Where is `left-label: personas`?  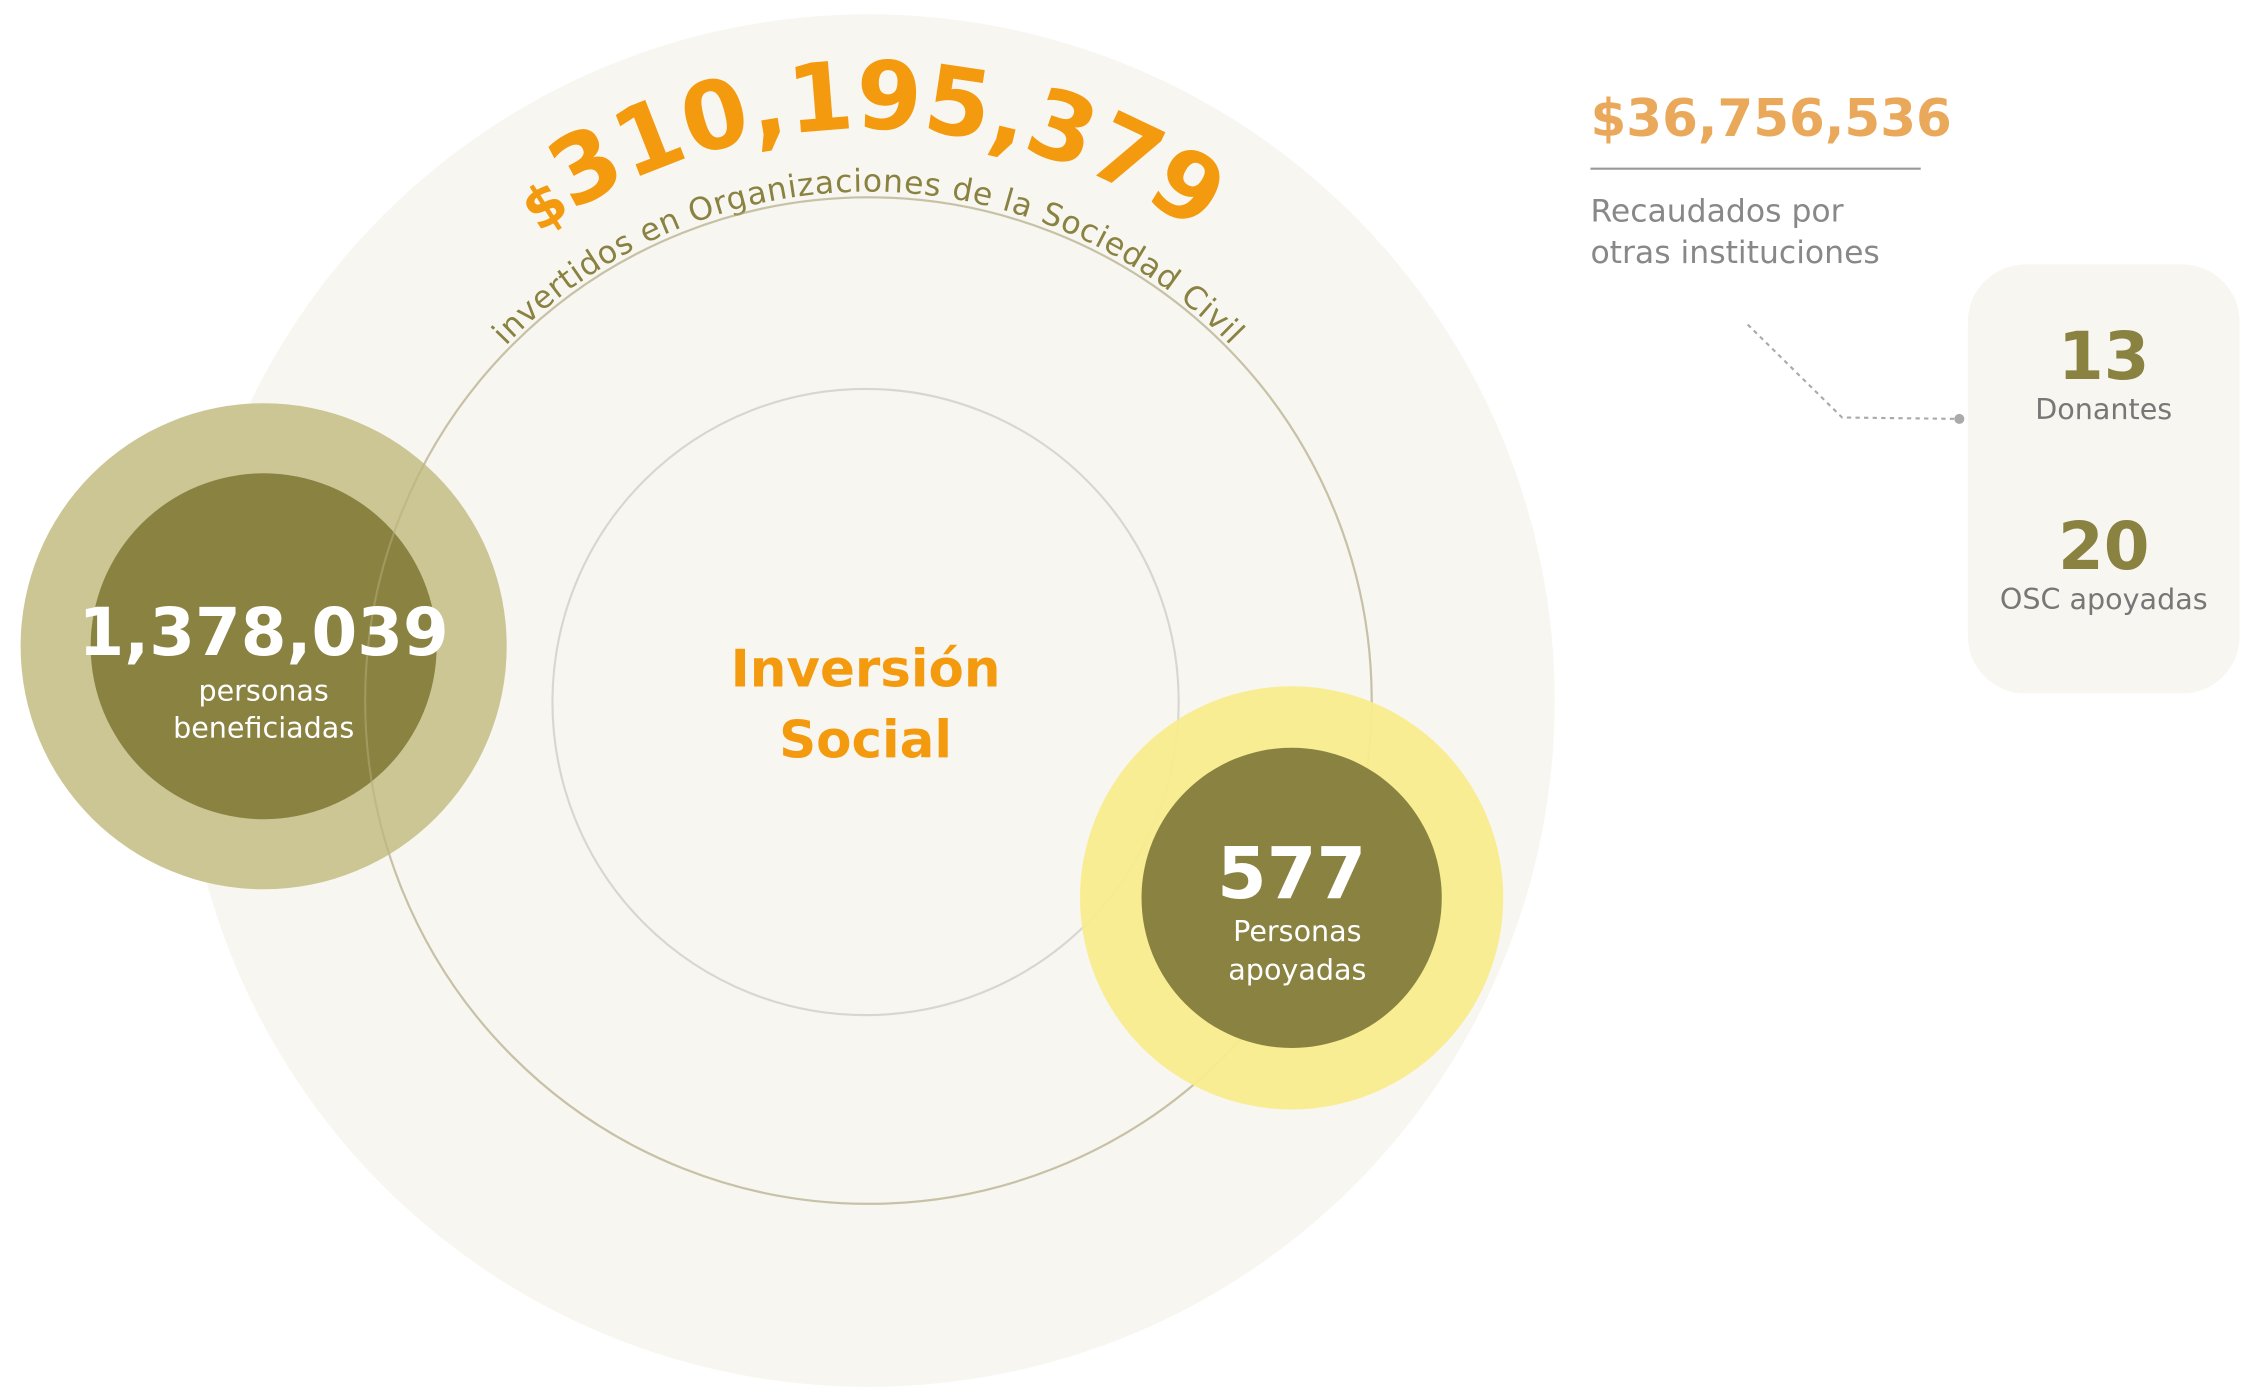 left-label: personas is located at coordinates (263, 691).